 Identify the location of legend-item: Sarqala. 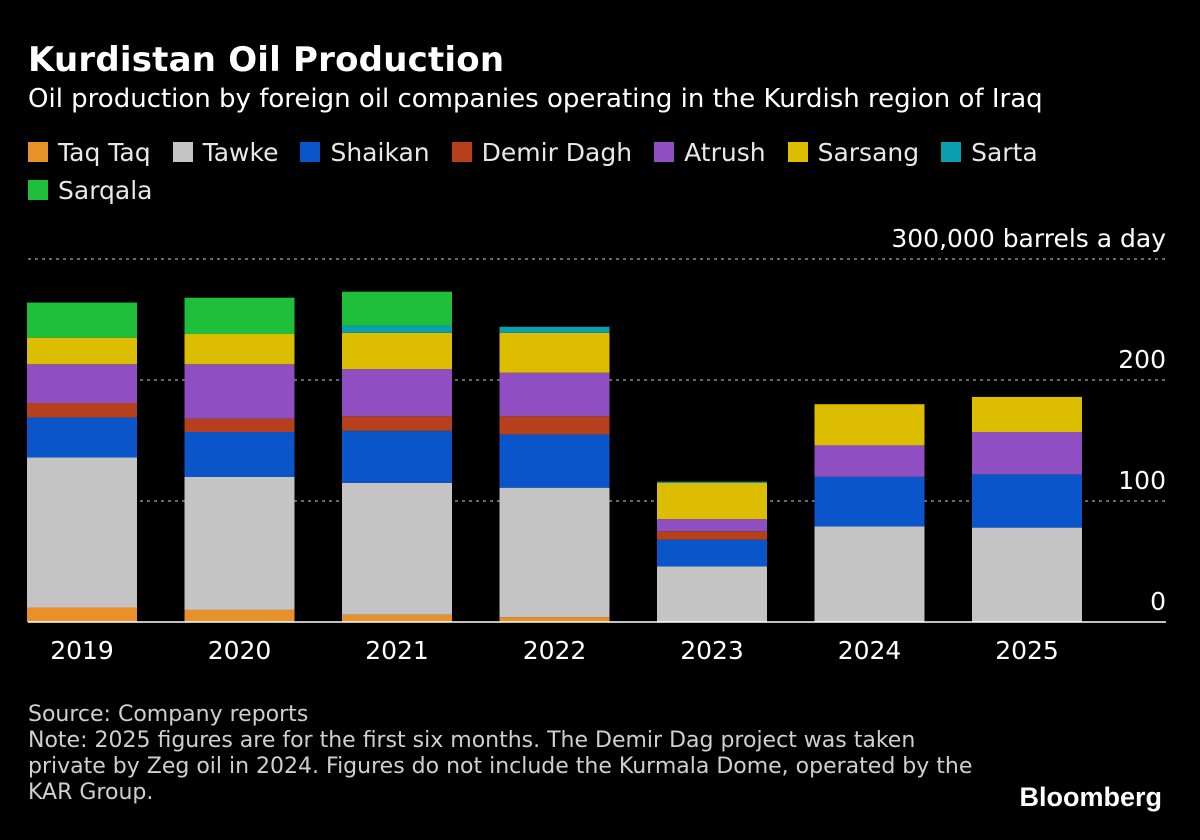
(90, 190).